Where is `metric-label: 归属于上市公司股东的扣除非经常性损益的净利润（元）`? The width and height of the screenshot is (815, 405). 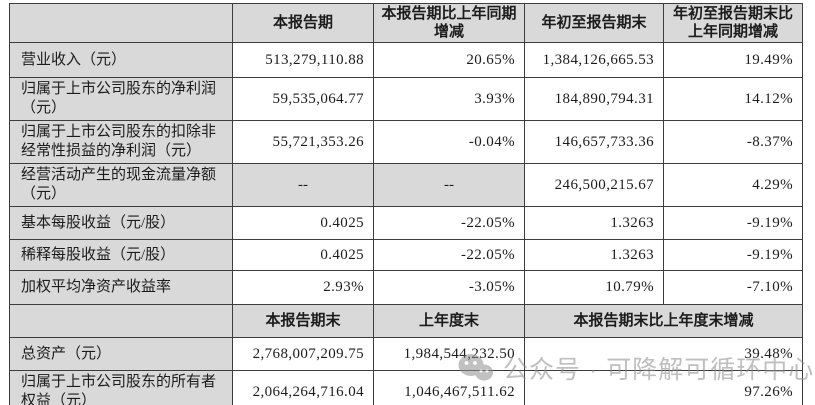 metric-label: 归属于上市公司股东的扣除非经常性损益的净利润（元） is located at coordinates (121, 142).